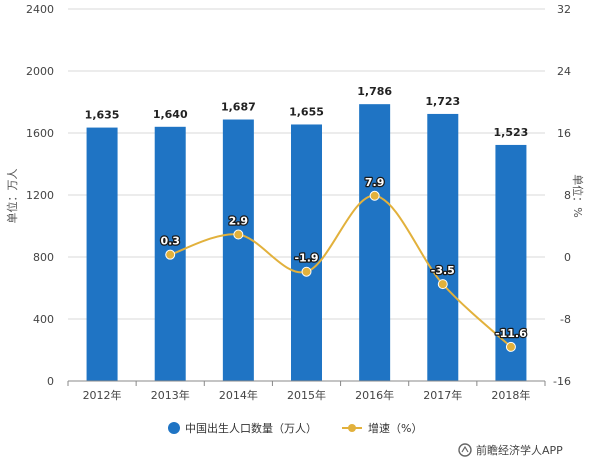  Describe the element at coordinates (170, 395) in the screenshot. I see `x-tick-label: 2013年` at that location.